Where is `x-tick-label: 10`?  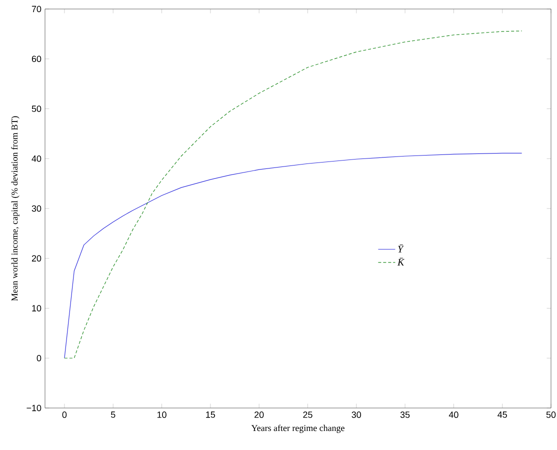 x-tick-label: 10 is located at coordinates (161, 415).